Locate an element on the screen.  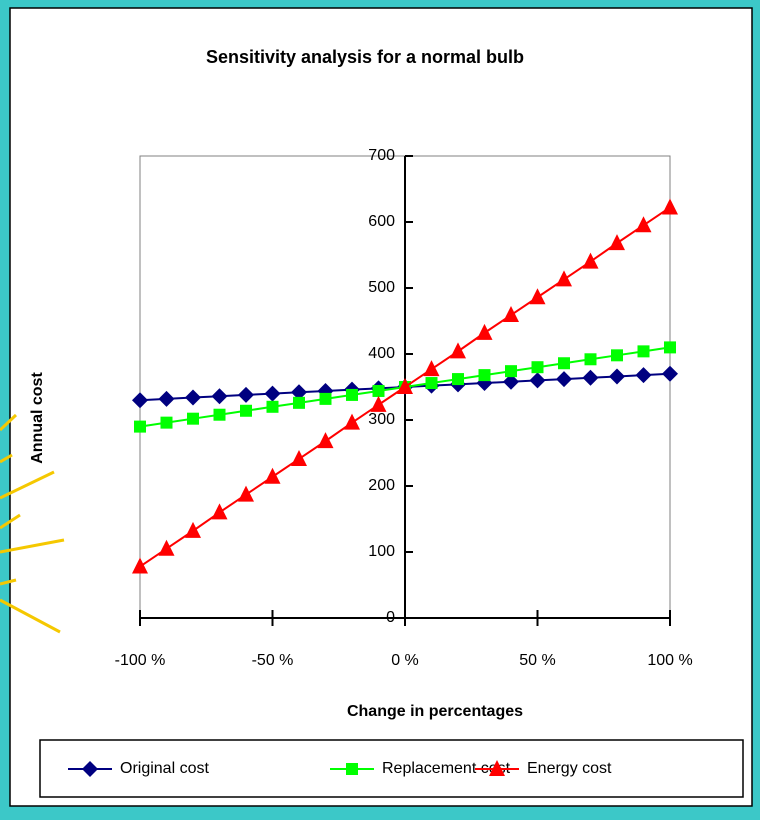
y-axis-title: Annual cost is located at coordinates (37, 418).